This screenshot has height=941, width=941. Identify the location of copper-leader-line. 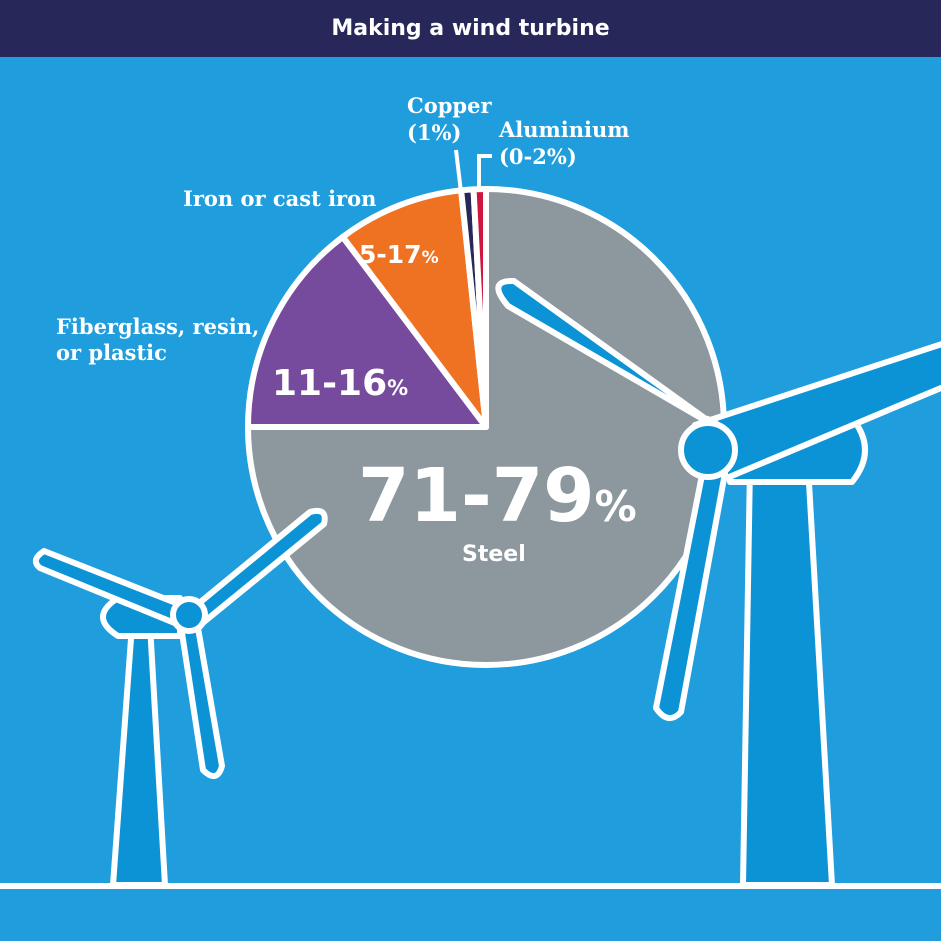
(458, 171).